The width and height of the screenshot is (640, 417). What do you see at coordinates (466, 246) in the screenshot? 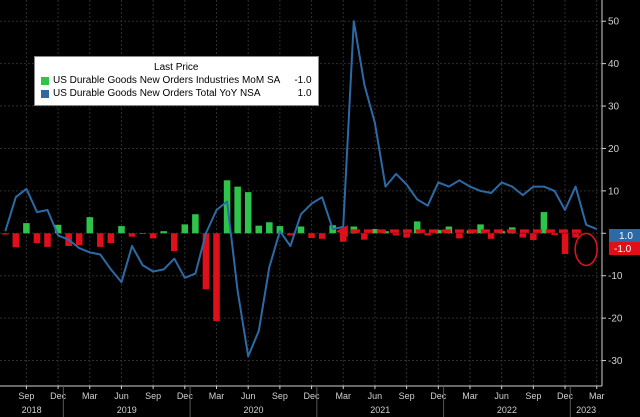
I see `annotation-layer` at bounding box center [466, 246].